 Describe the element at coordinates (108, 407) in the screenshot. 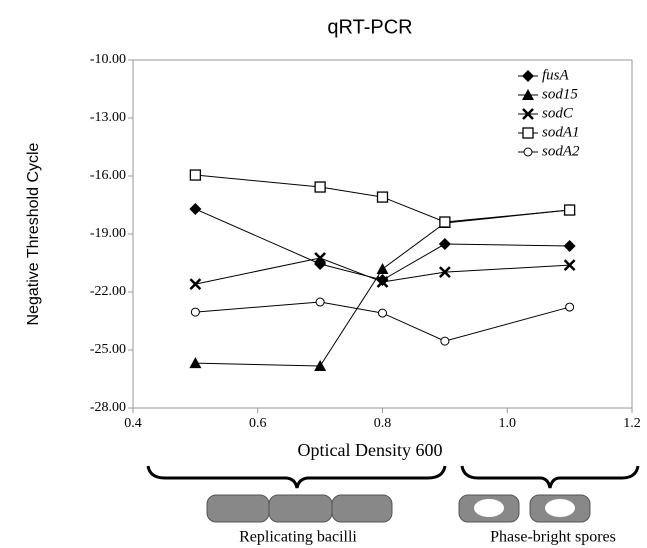

I see `y-tick-label: -28.00` at that location.